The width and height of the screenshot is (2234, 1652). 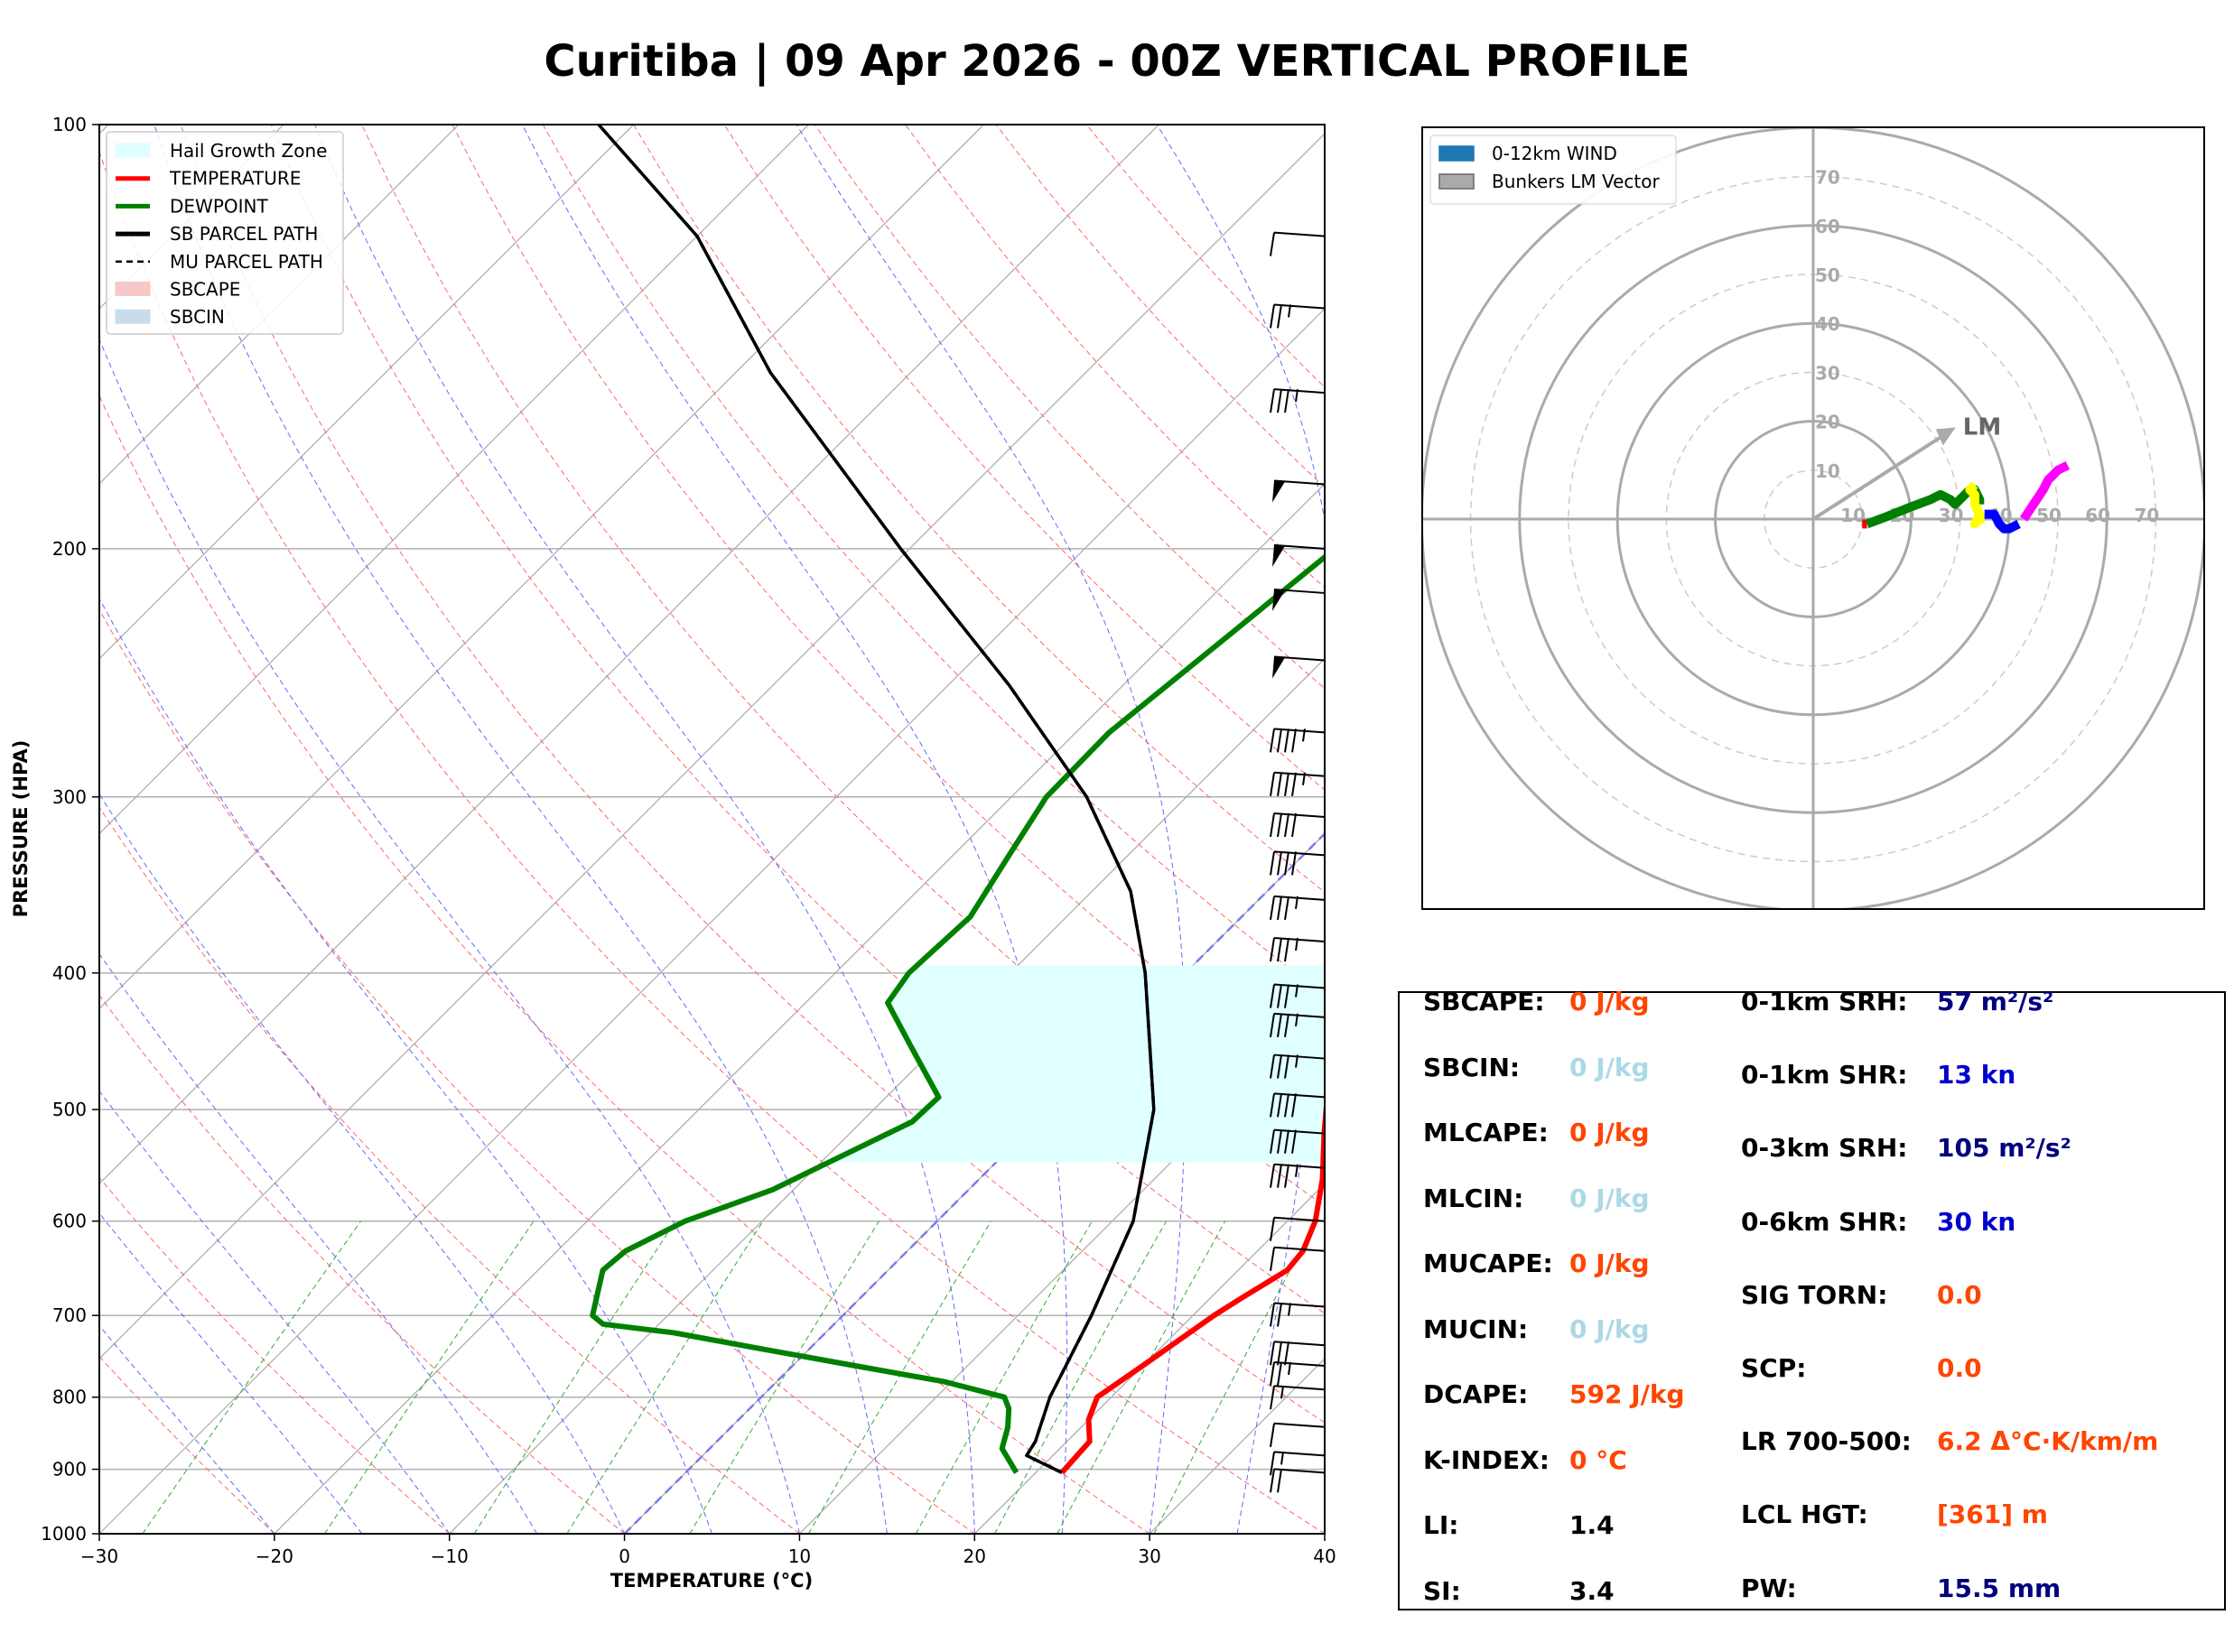 I want to click on bunkers-lm-vector, so click(x=1881, y=475).